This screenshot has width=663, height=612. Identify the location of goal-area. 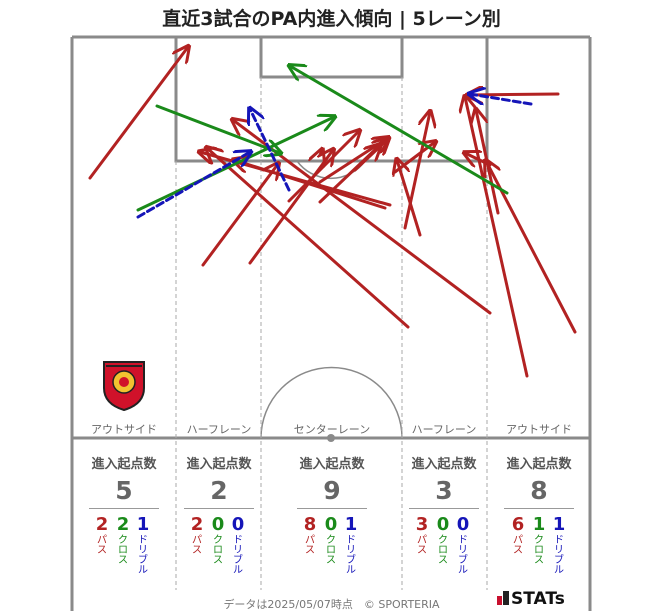
(331, 57).